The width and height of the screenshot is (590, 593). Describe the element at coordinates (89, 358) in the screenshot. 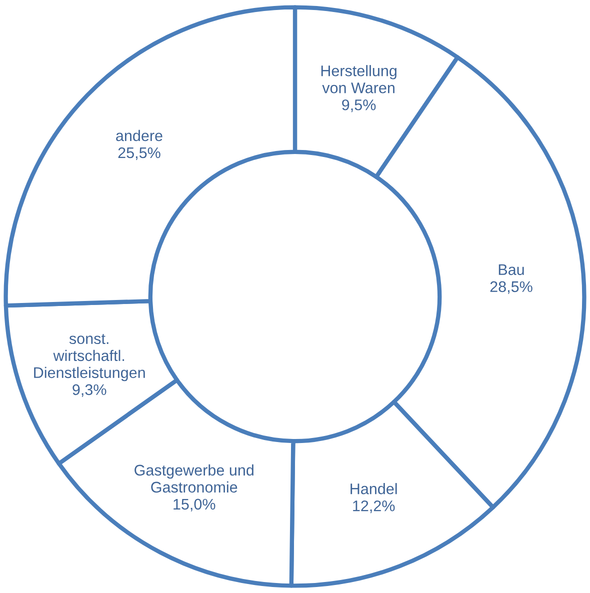

I see `slice-label: sonst. wirtschaftl. Dienstleistungen` at that location.